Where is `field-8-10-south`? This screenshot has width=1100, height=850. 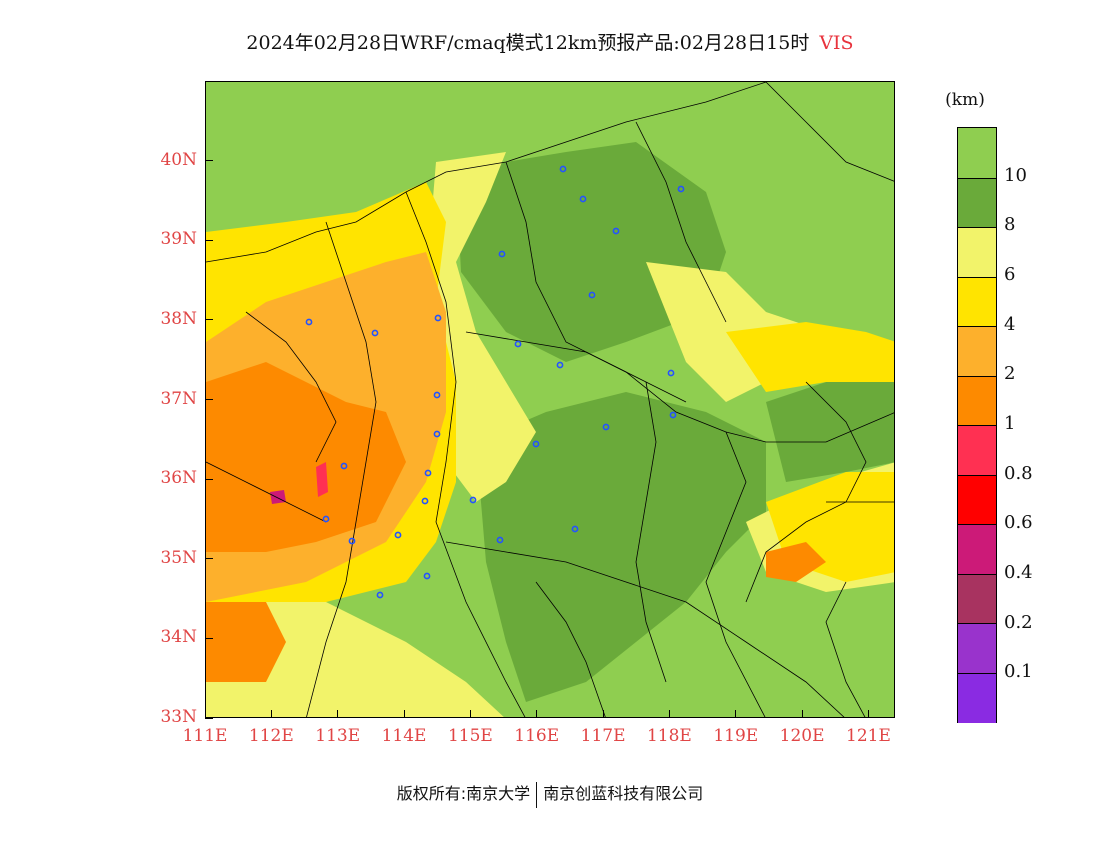 field-8-10-south is located at coordinates (621, 547).